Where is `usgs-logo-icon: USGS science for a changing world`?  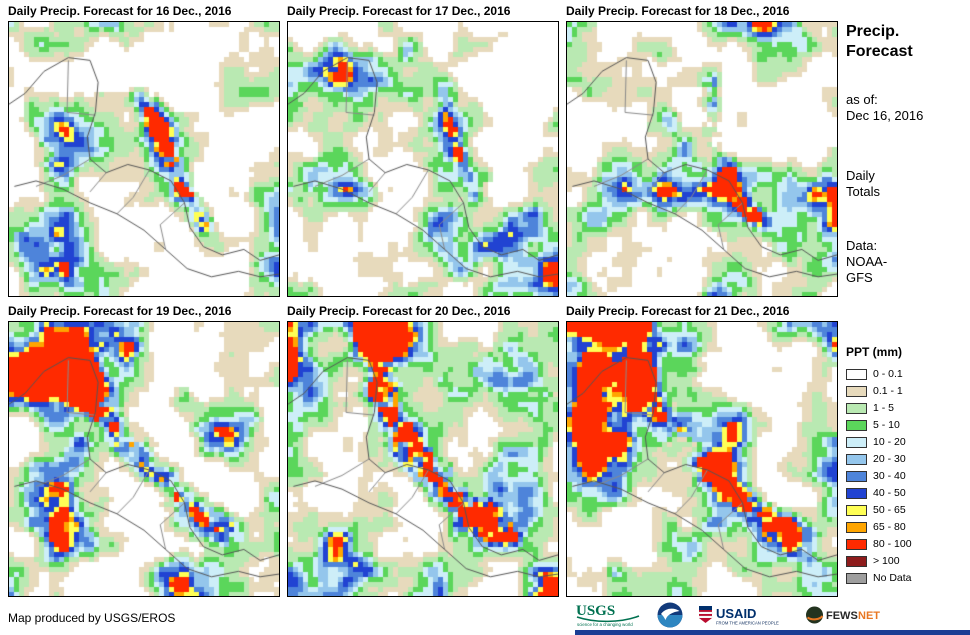 usgs-logo-icon: USGS science for a changing world is located at coordinates (608, 615).